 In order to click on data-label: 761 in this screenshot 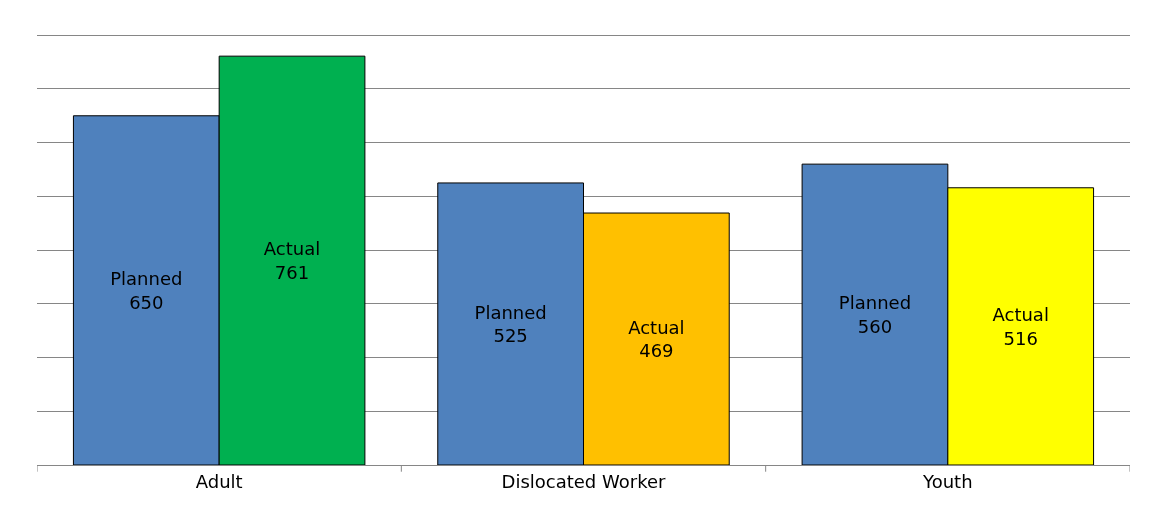, I will do `click(292, 272)`.